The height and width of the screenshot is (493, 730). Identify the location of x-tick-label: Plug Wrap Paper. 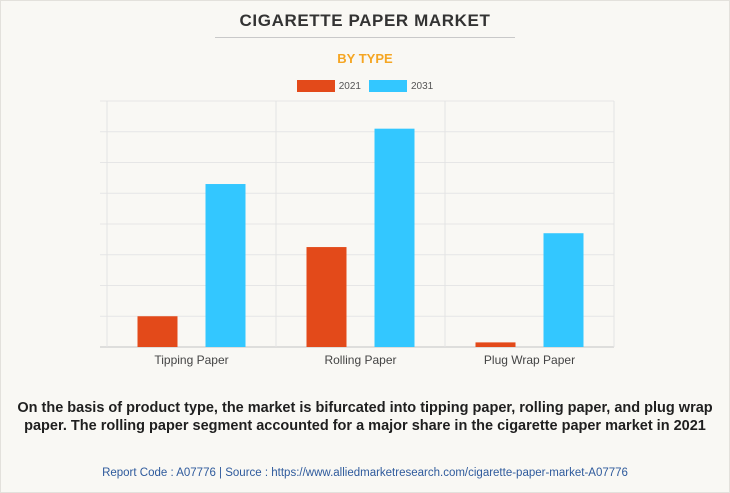
(529, 360).